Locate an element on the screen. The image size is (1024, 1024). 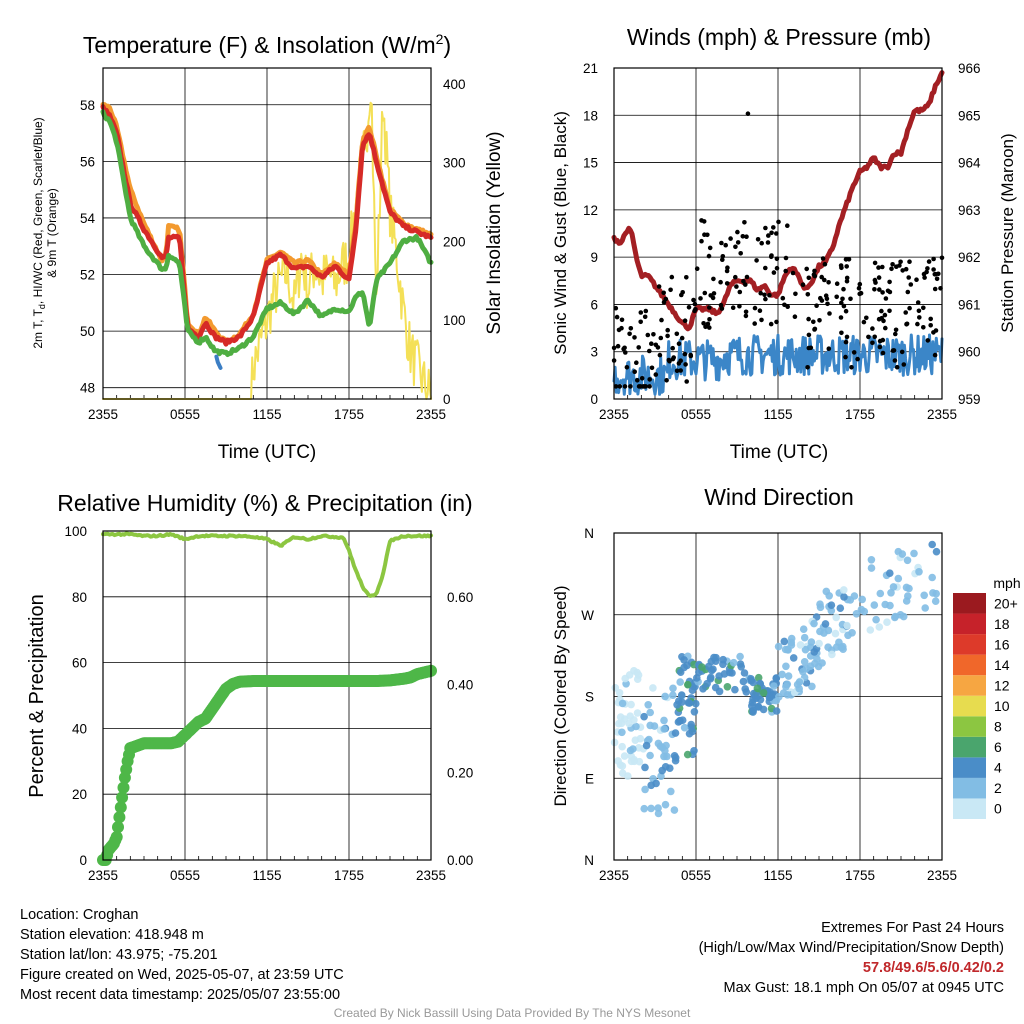
temp-x-tick-label: 2355 is located at coordinates (431, 414).